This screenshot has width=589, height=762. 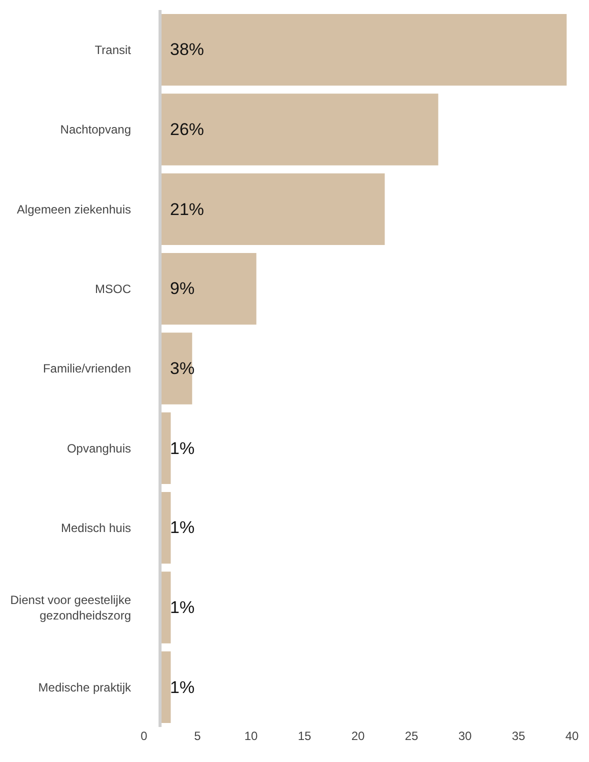 What do you see at coordinates (95, 528) in the screenshot?
I see `y-tick-label: Medisch huis` at bounding box center [95, 528].